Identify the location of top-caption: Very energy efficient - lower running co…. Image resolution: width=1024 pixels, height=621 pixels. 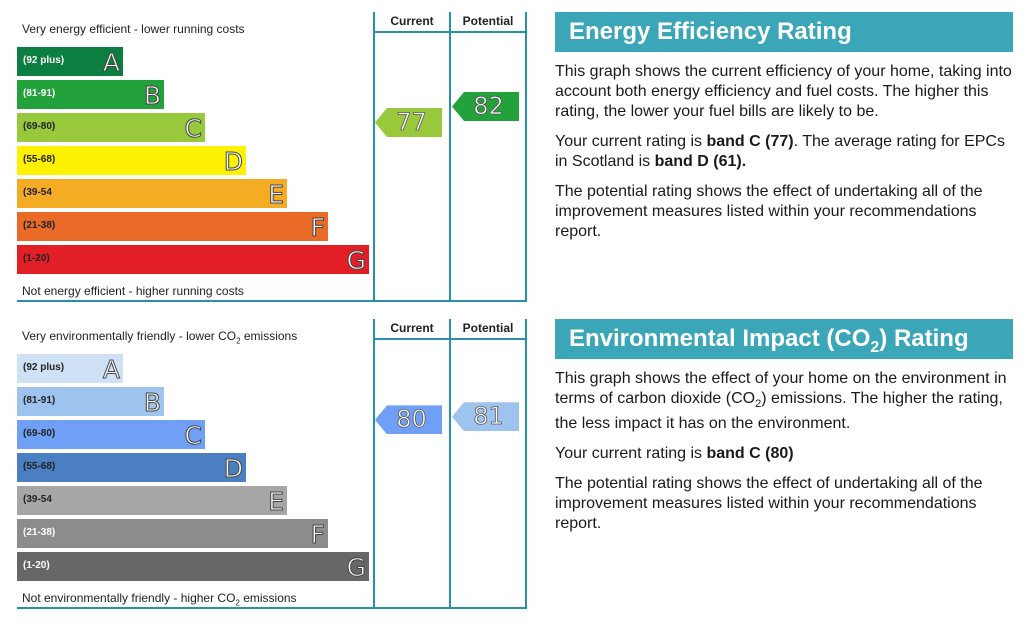
(133, 29).